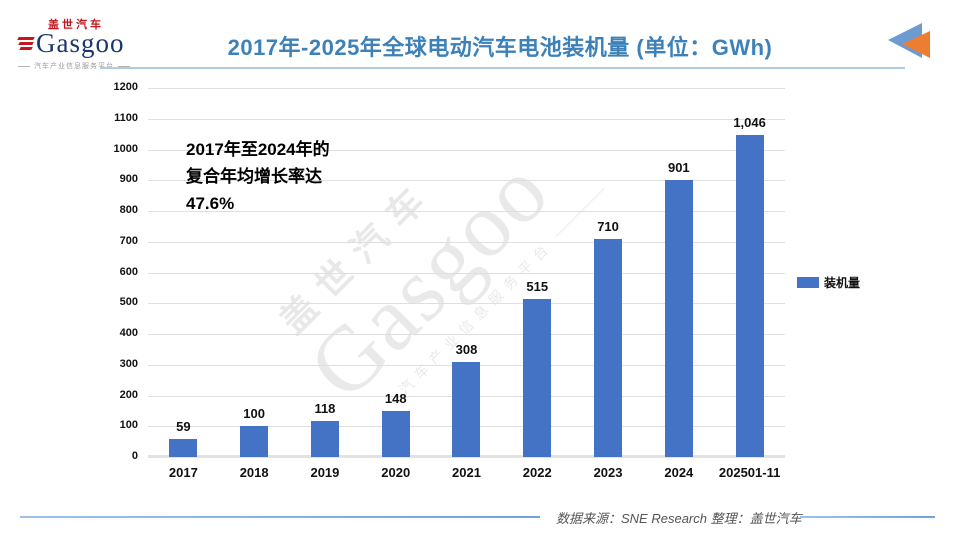  I want to click on bar-value-2021: 308, so click(466, 349).